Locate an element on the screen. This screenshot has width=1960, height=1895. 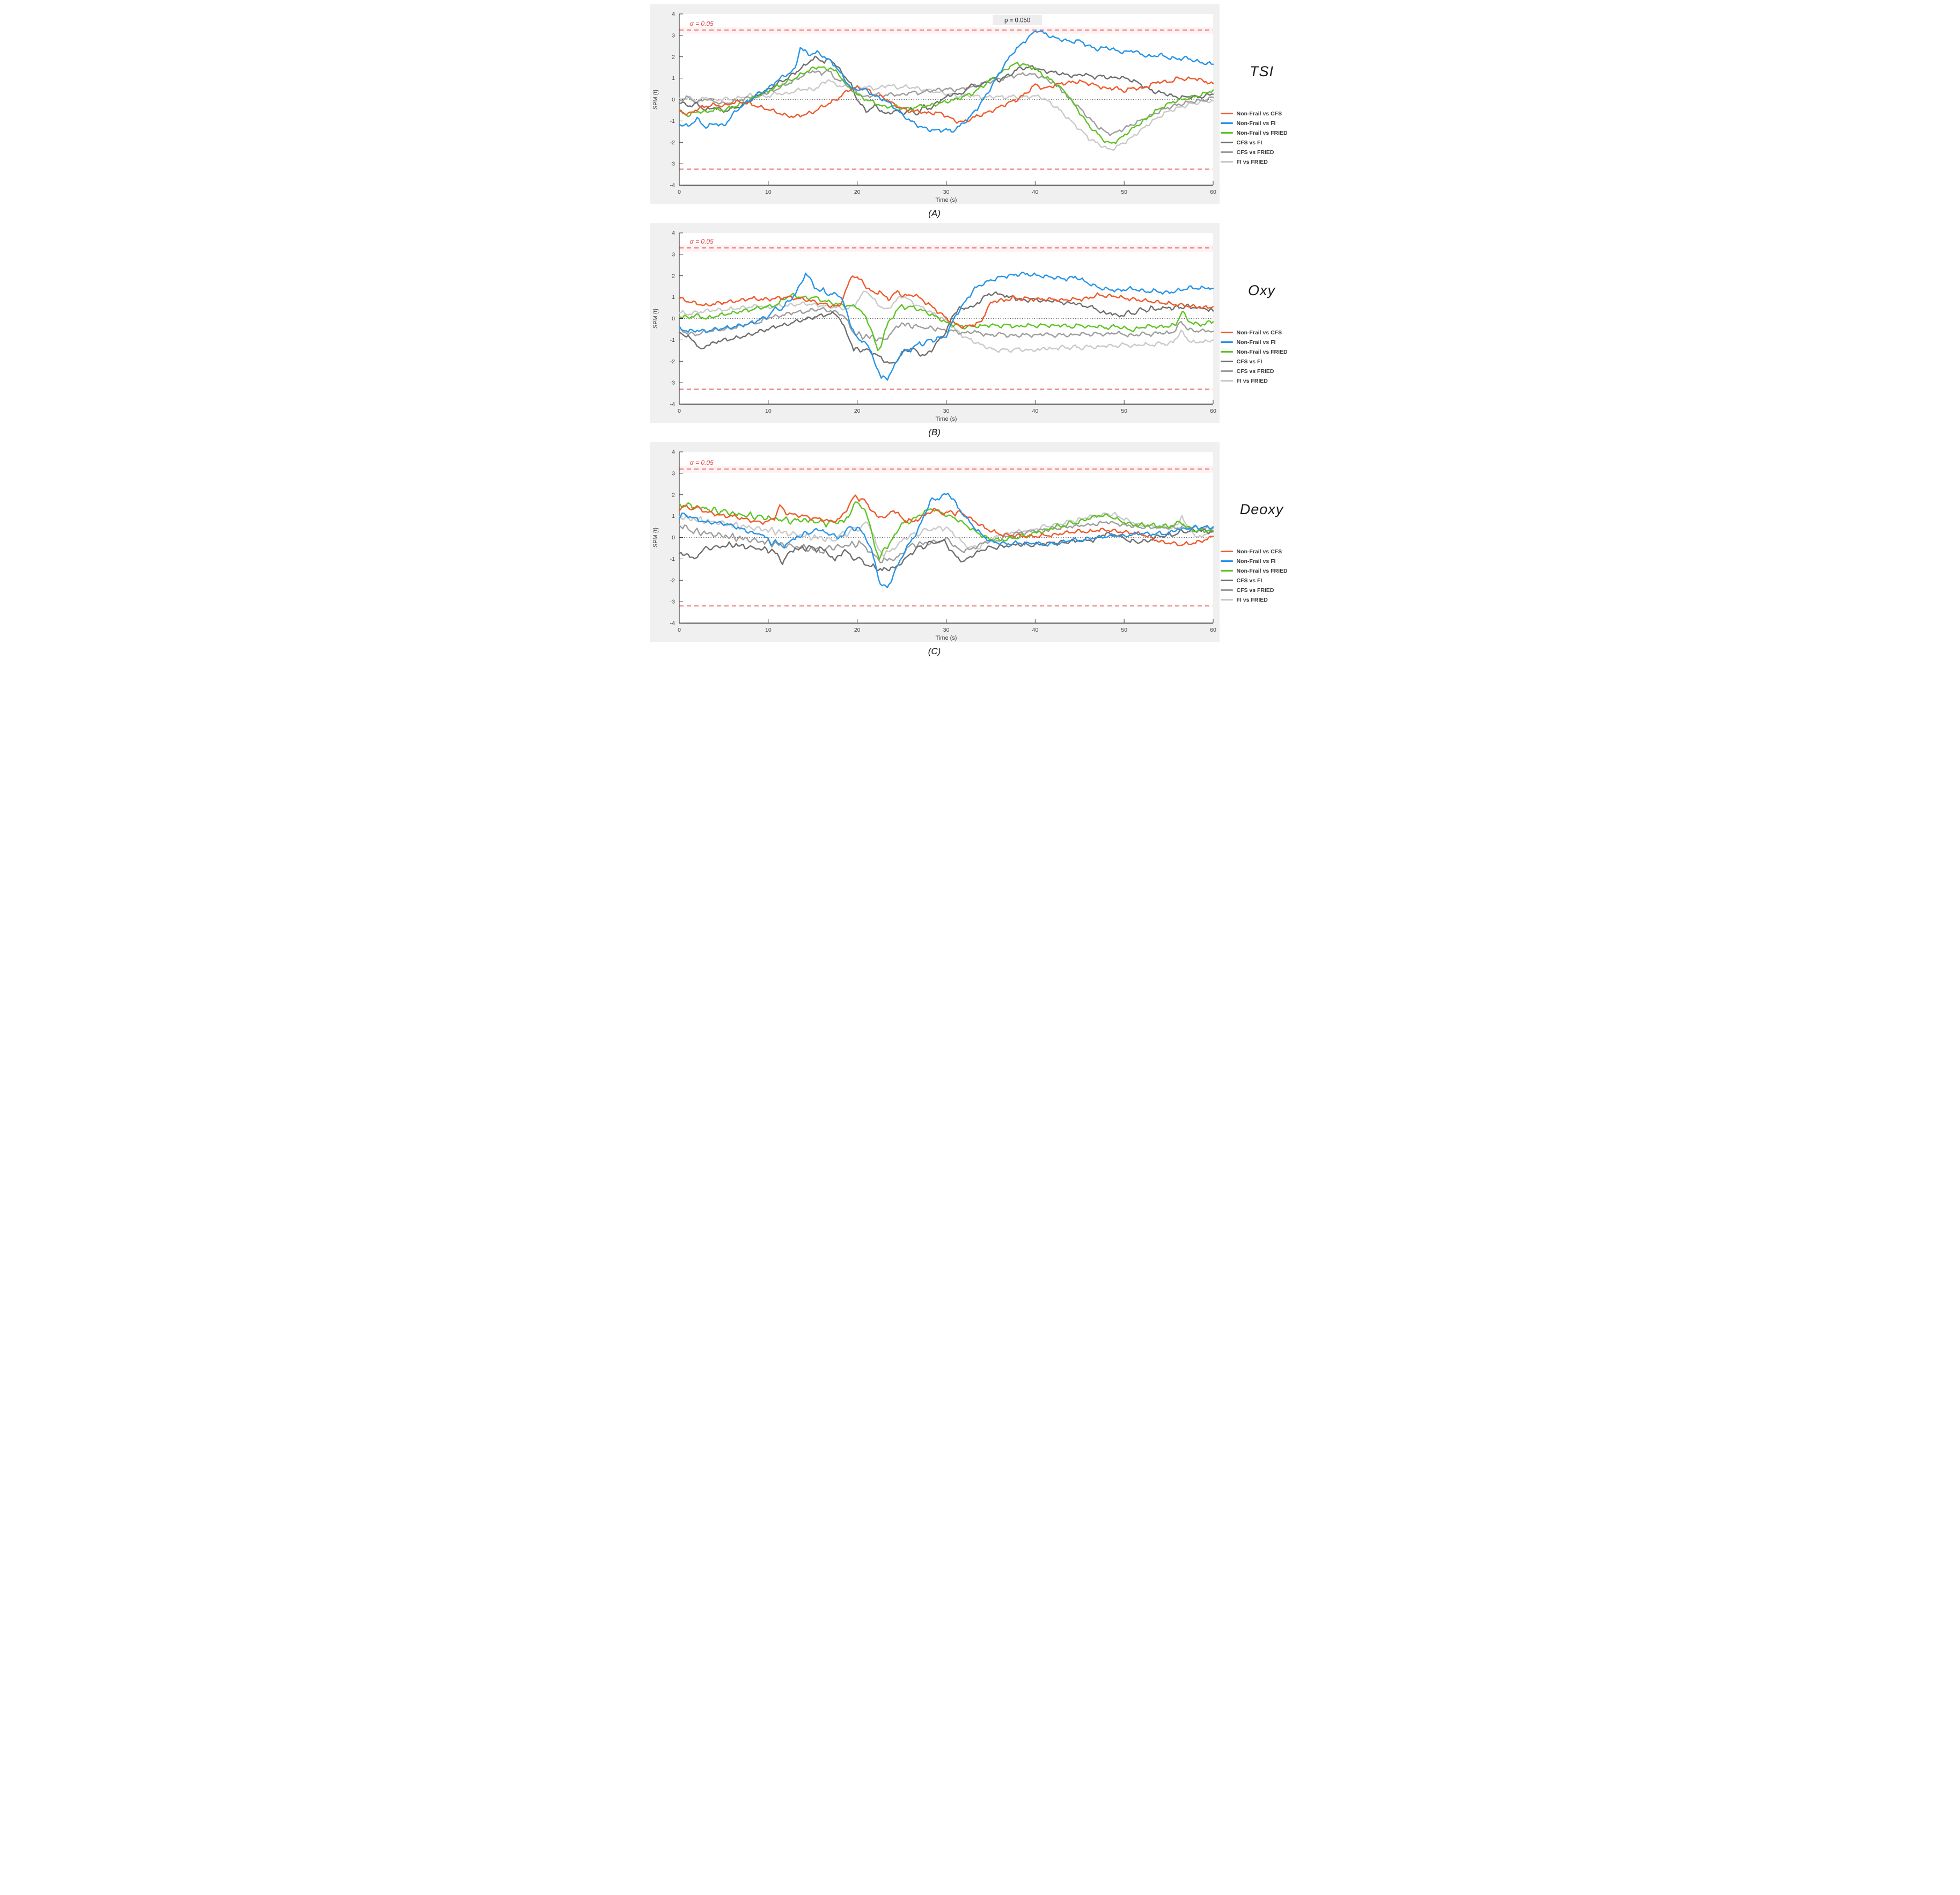
y-tick-label: 0 is located at coordinates (673, 538).